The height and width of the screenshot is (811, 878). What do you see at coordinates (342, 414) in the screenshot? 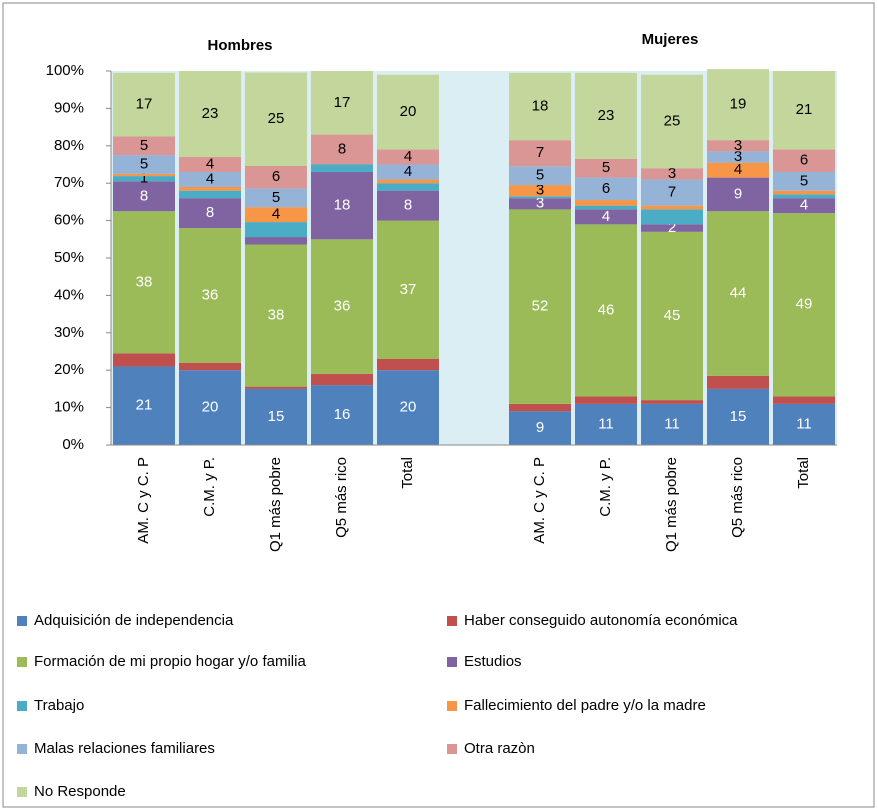
I see `data-label: 16` at bounding box center [342, 414].